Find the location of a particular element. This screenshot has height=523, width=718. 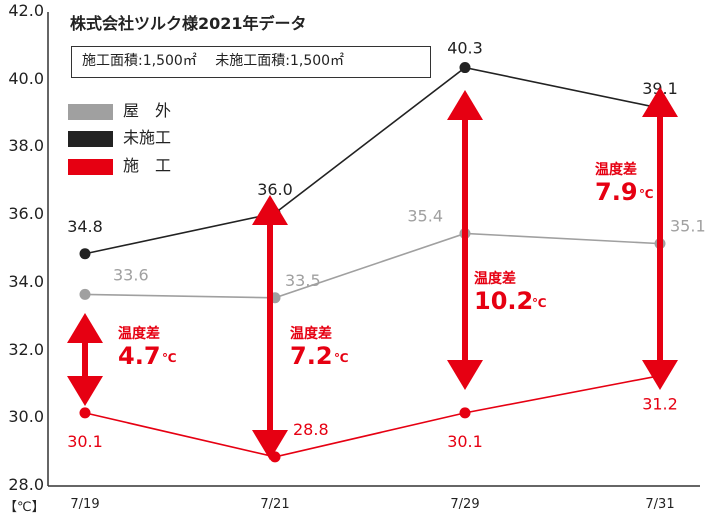

legend-item-constructed: 施 工 is located at coordinates (119, 166).